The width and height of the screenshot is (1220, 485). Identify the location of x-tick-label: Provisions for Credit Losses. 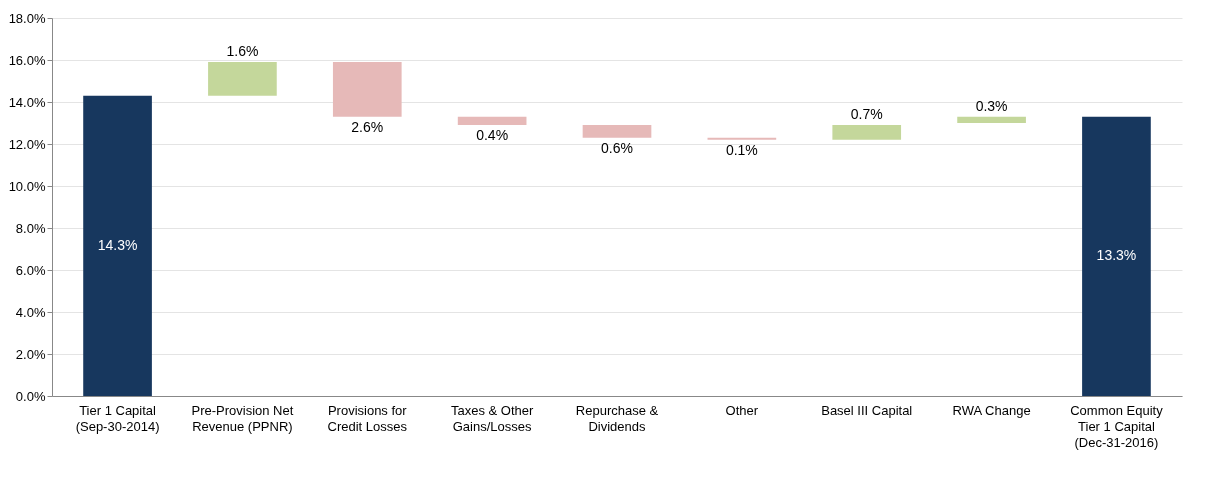
(367, 418).